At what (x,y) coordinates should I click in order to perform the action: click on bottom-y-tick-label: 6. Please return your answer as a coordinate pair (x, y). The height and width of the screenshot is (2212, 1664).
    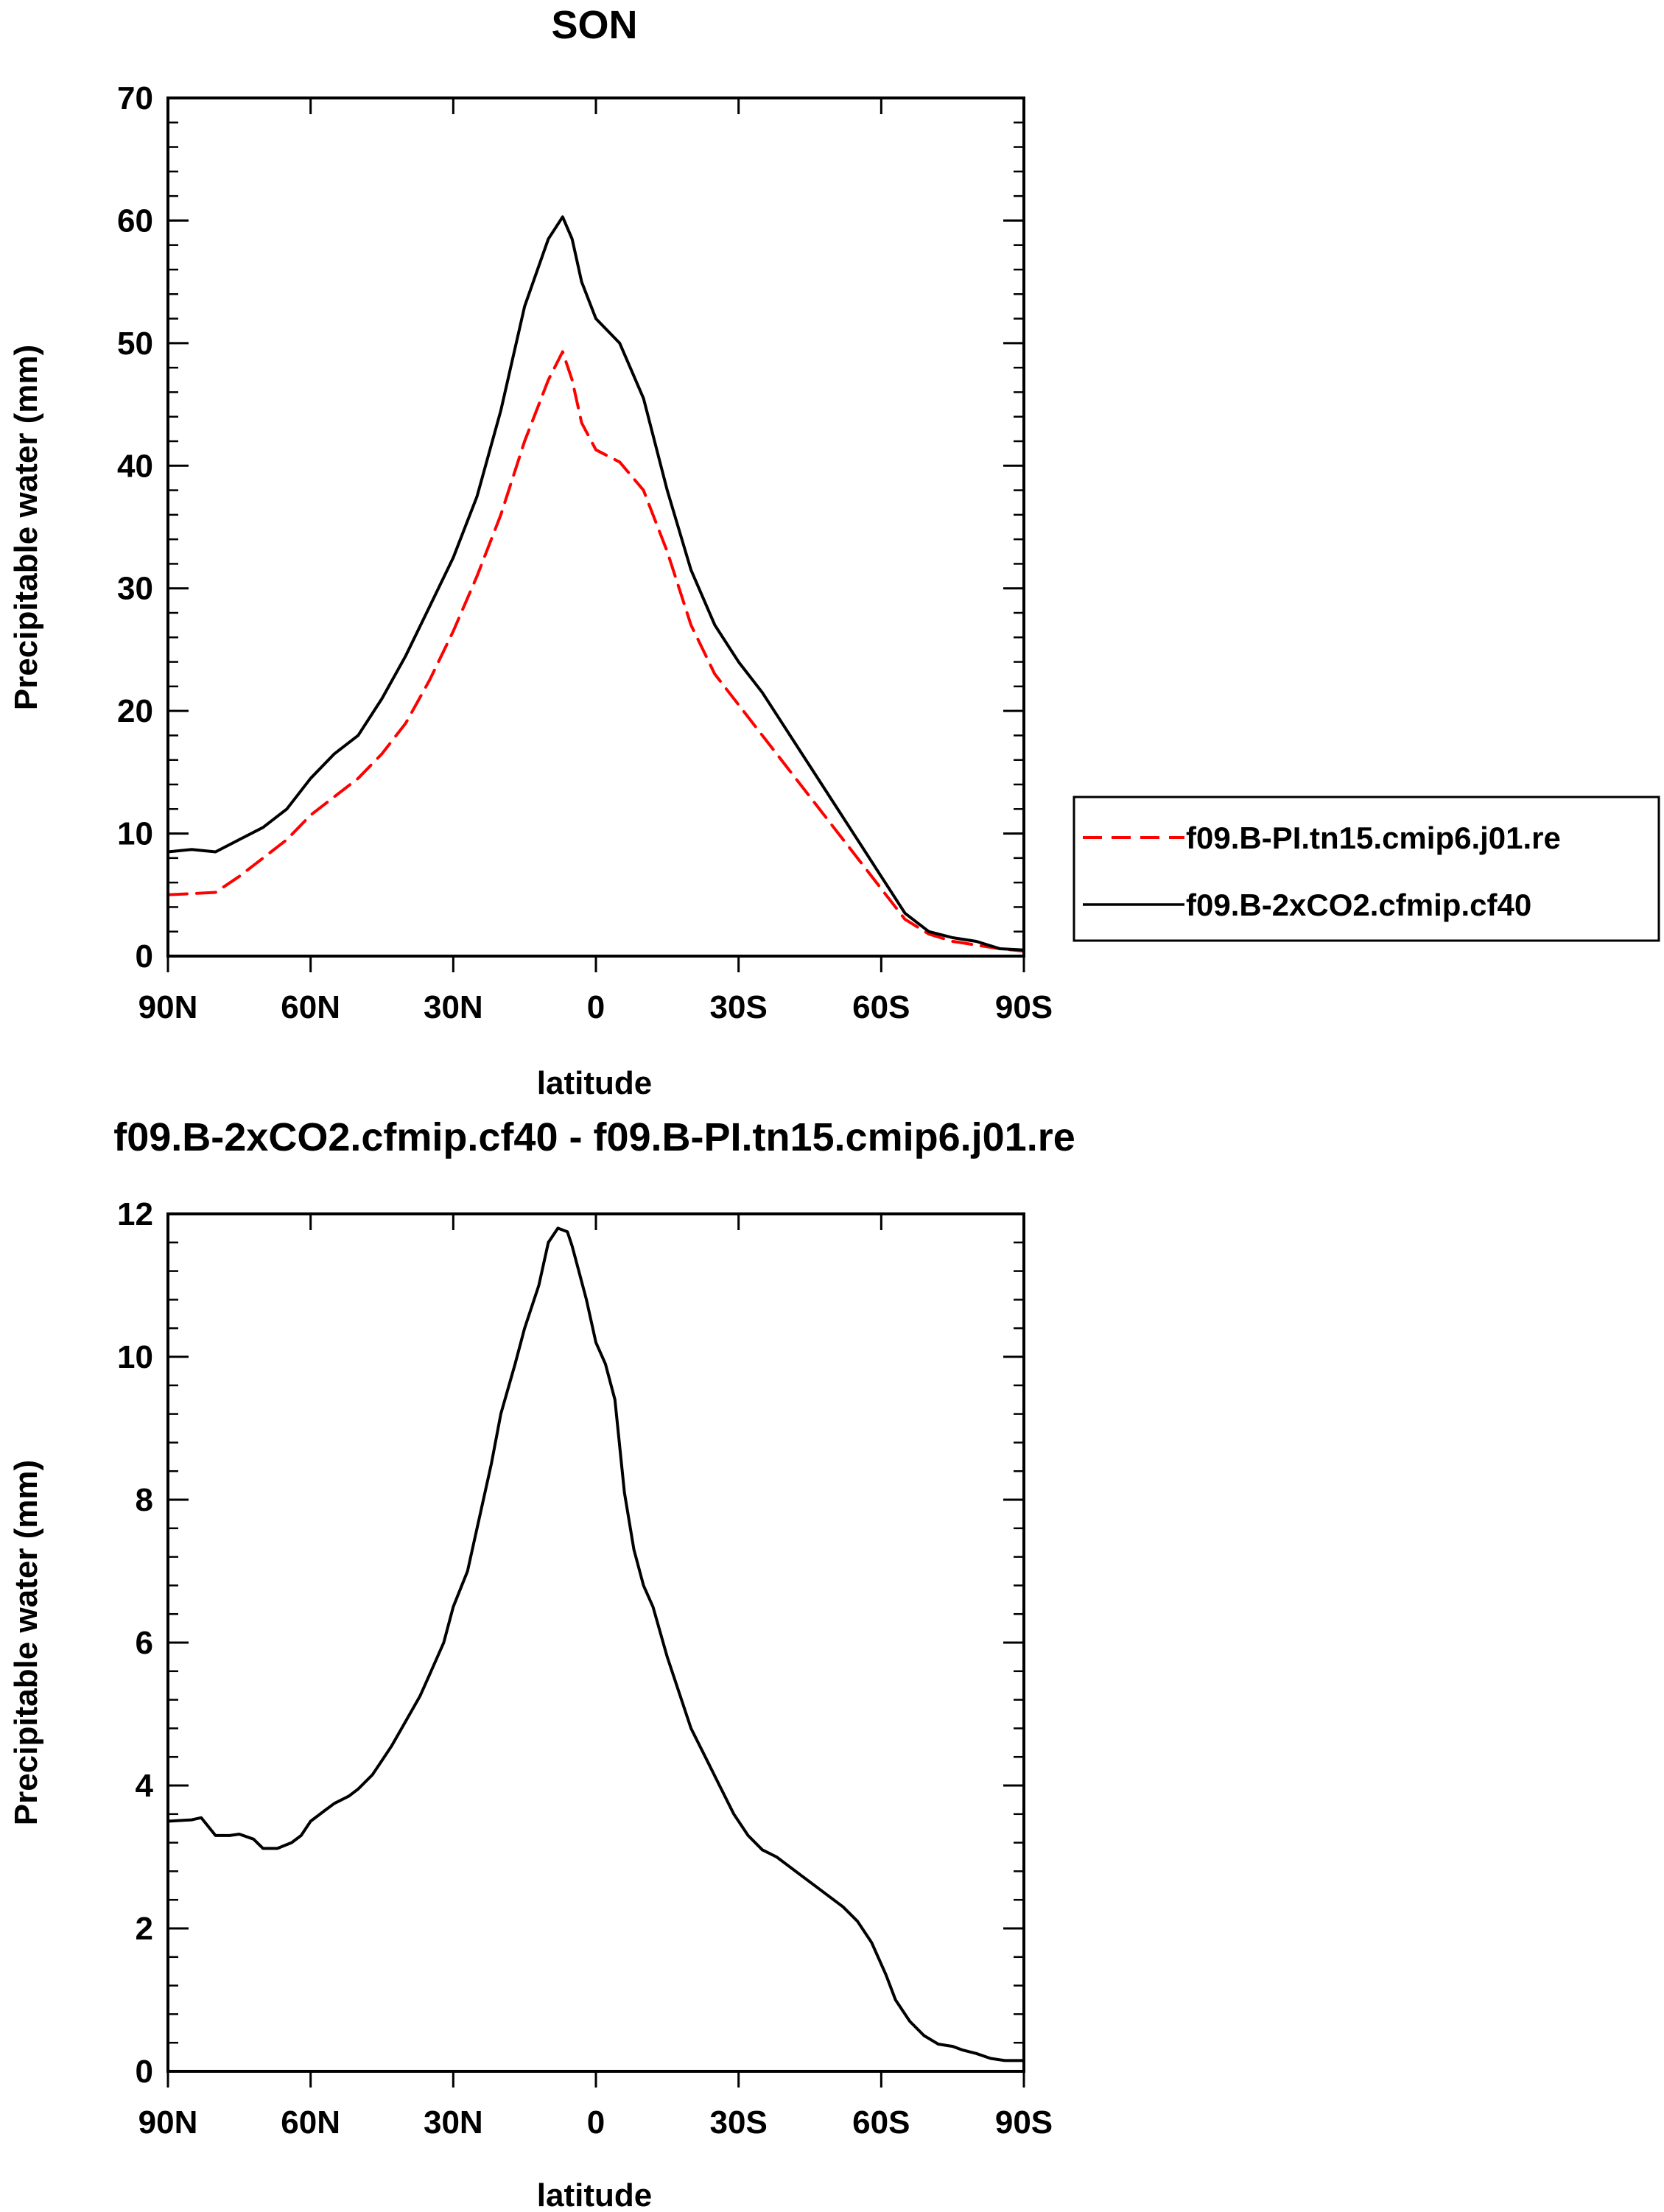
    Looking at the image, I should click on (145, 1643).